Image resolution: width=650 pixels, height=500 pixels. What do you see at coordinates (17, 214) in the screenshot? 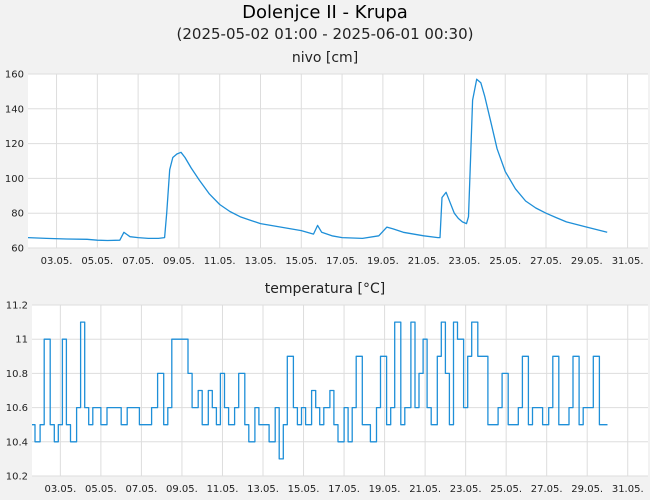
I see `level-y-tick-label: 80` at bounding box center [17, 214].